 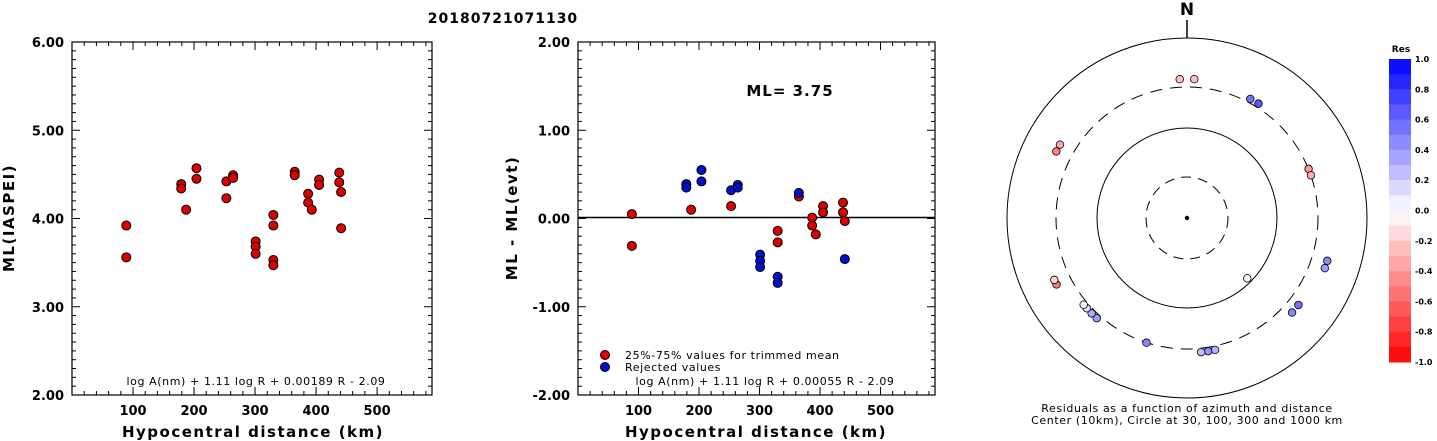 What do you see at coordinates (551, 308) in the screenshot?
I see `y-tick-label: -1.00` at bounding box center [551, 308].